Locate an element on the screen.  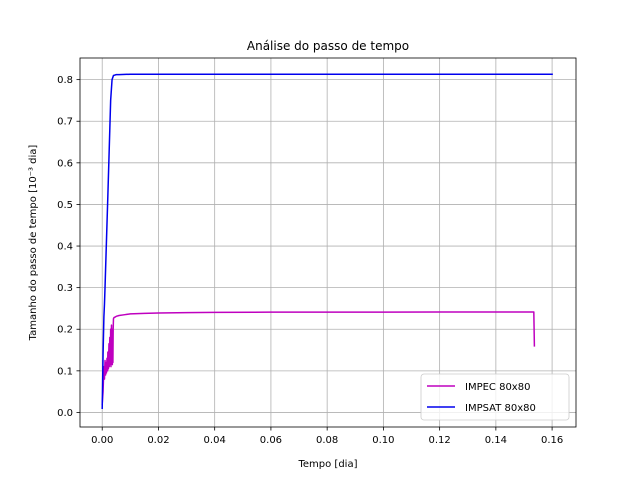
y-tick-label: 0.1 is located at coordinates (65, 371).